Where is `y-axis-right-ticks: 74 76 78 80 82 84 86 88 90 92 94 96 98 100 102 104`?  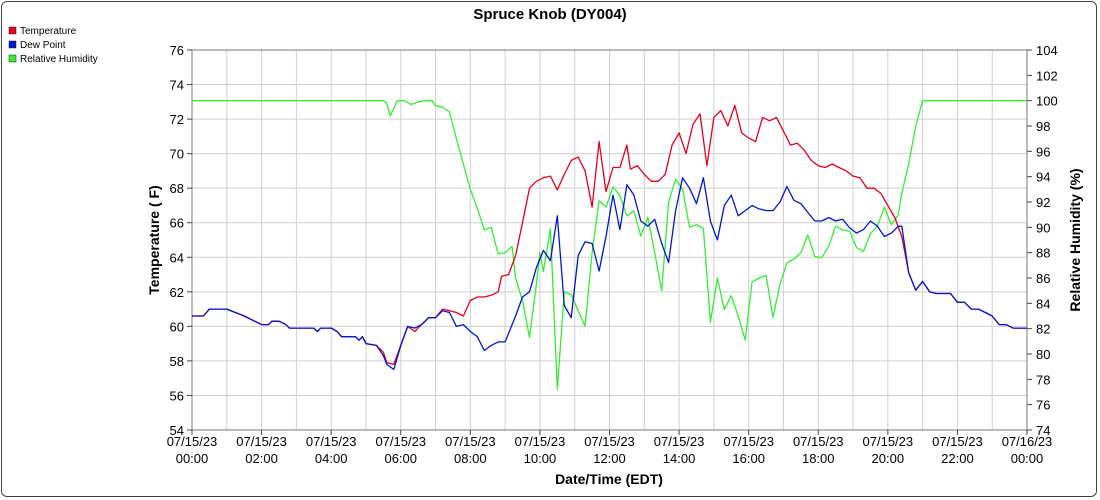 y-axis-right-ticks: 74 76 78 80 82 84 86 88 90 92 94 96 98 100 102 104 is located at coordinates (1042, 240).